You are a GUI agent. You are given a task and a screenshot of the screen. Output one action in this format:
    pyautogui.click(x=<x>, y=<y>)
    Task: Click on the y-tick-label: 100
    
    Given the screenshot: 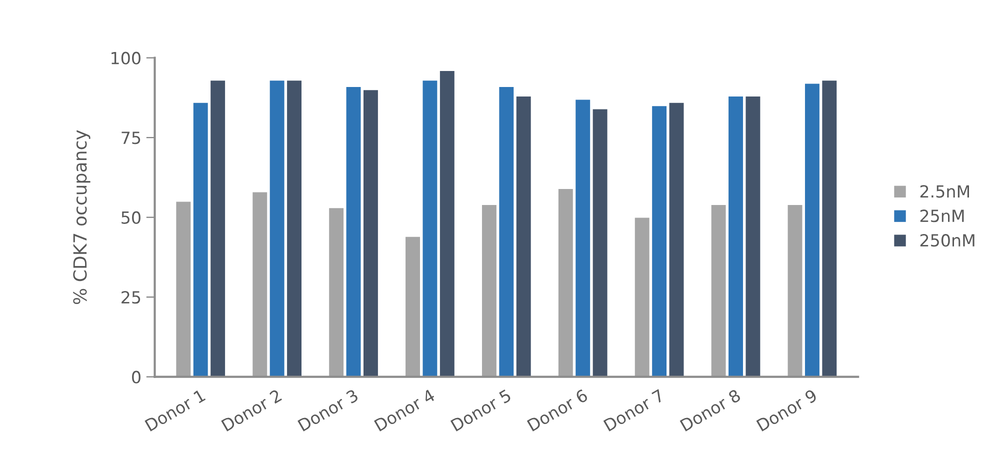 What is the action you would take?
    pyautogui.click(x=126, y=58)
    